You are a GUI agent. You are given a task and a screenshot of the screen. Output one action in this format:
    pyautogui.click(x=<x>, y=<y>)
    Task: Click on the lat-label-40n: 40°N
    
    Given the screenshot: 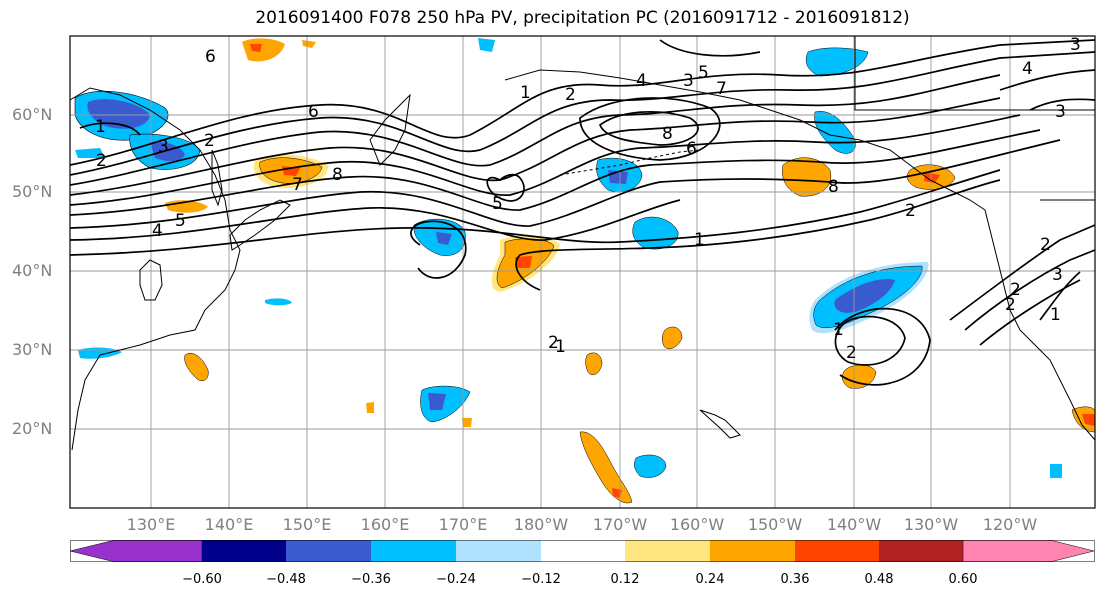 What is the action you would take?
    pyautogui.click(x=32, y=270)
    